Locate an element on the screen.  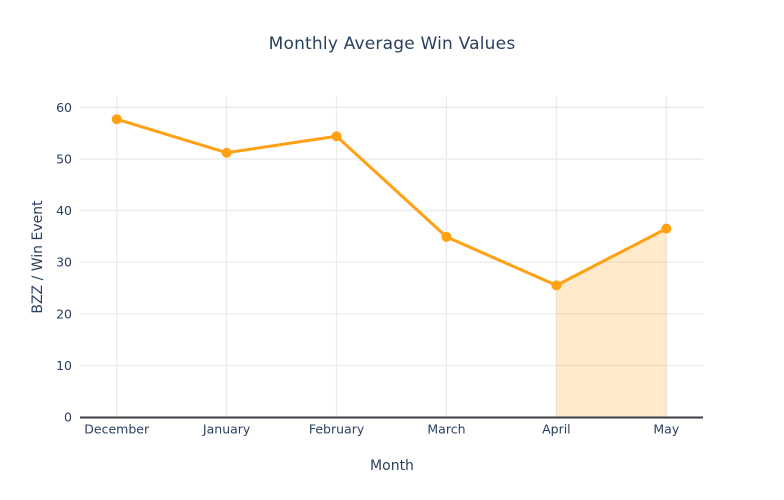
data-point-january is located at coordinates (226, 152).